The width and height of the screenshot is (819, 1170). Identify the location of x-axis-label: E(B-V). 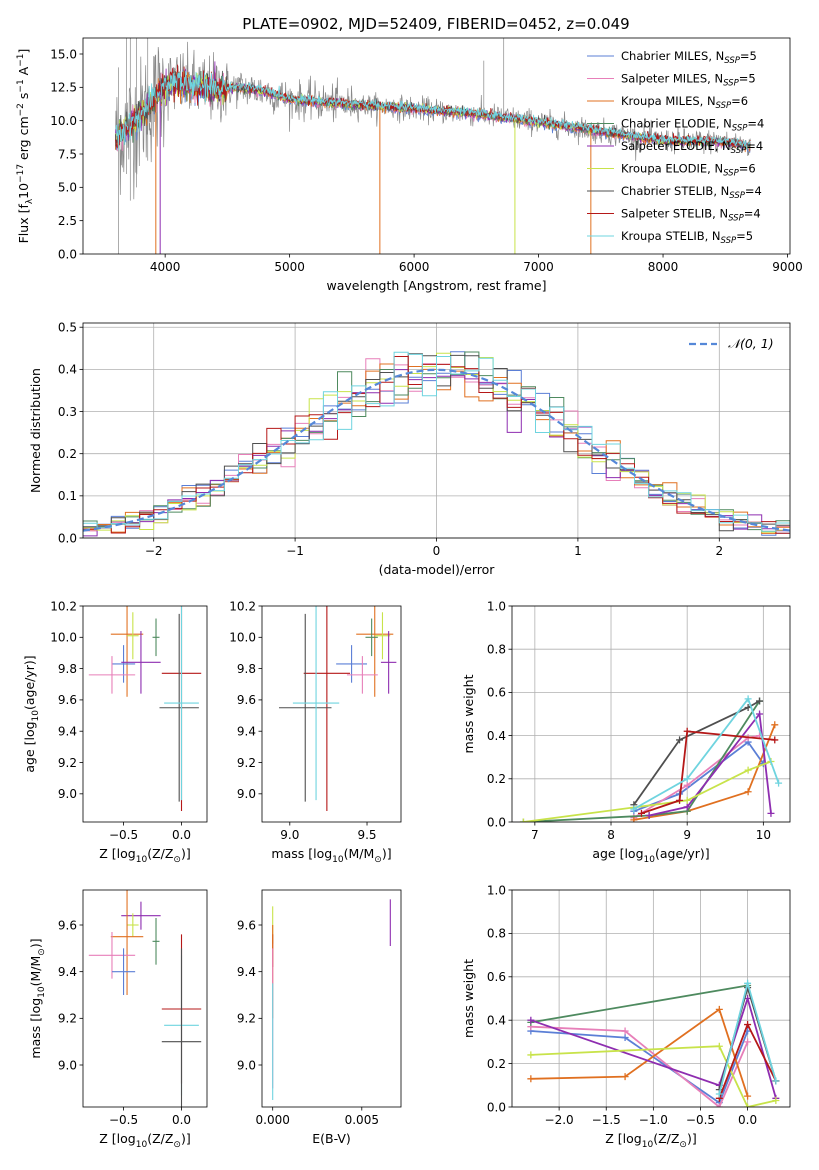
(331, 1138).